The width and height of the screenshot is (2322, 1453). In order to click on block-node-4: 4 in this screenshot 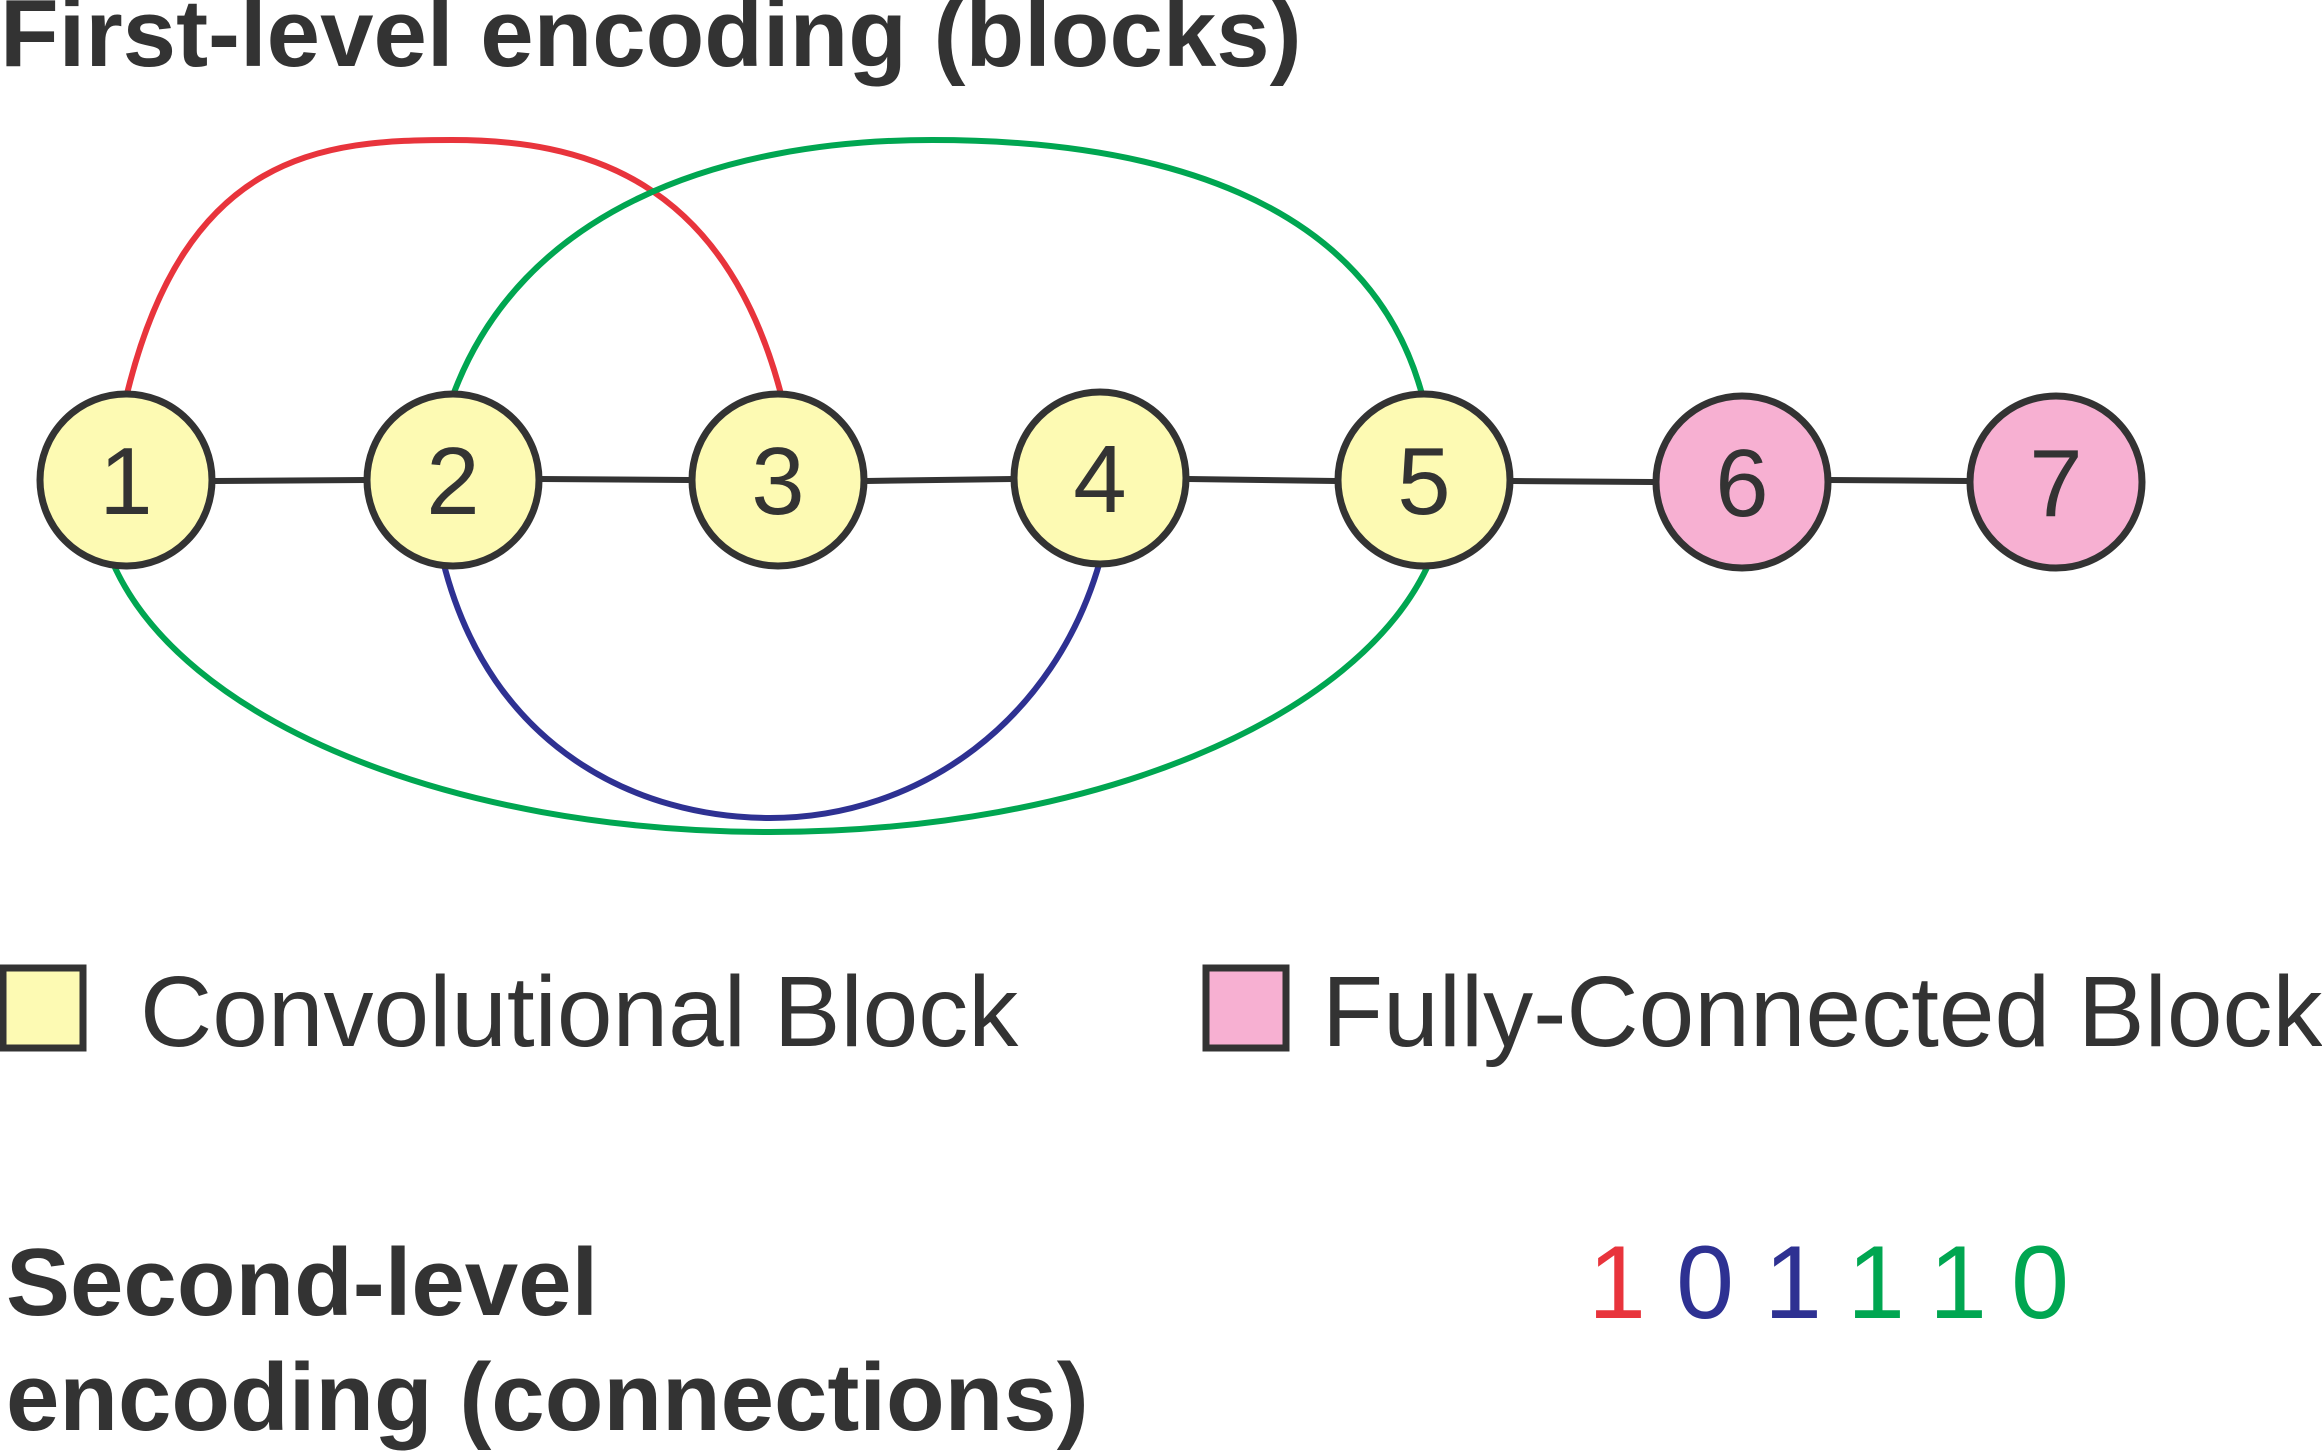, I will do `click(1100, 478)`.